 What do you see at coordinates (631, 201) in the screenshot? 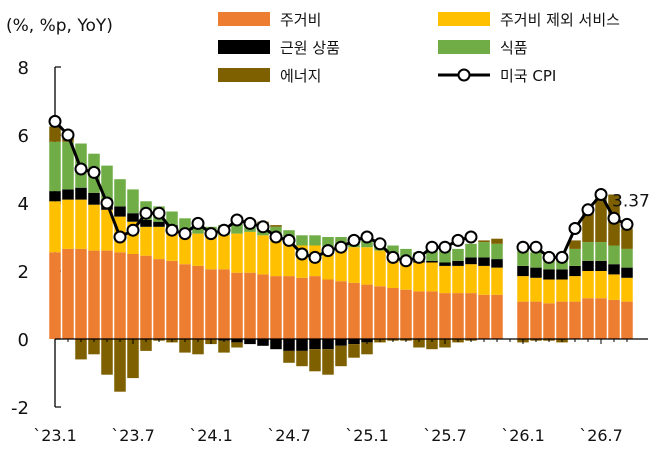
I see `cpi-last-value-label: 3.37` at bounding box center [631, 201].